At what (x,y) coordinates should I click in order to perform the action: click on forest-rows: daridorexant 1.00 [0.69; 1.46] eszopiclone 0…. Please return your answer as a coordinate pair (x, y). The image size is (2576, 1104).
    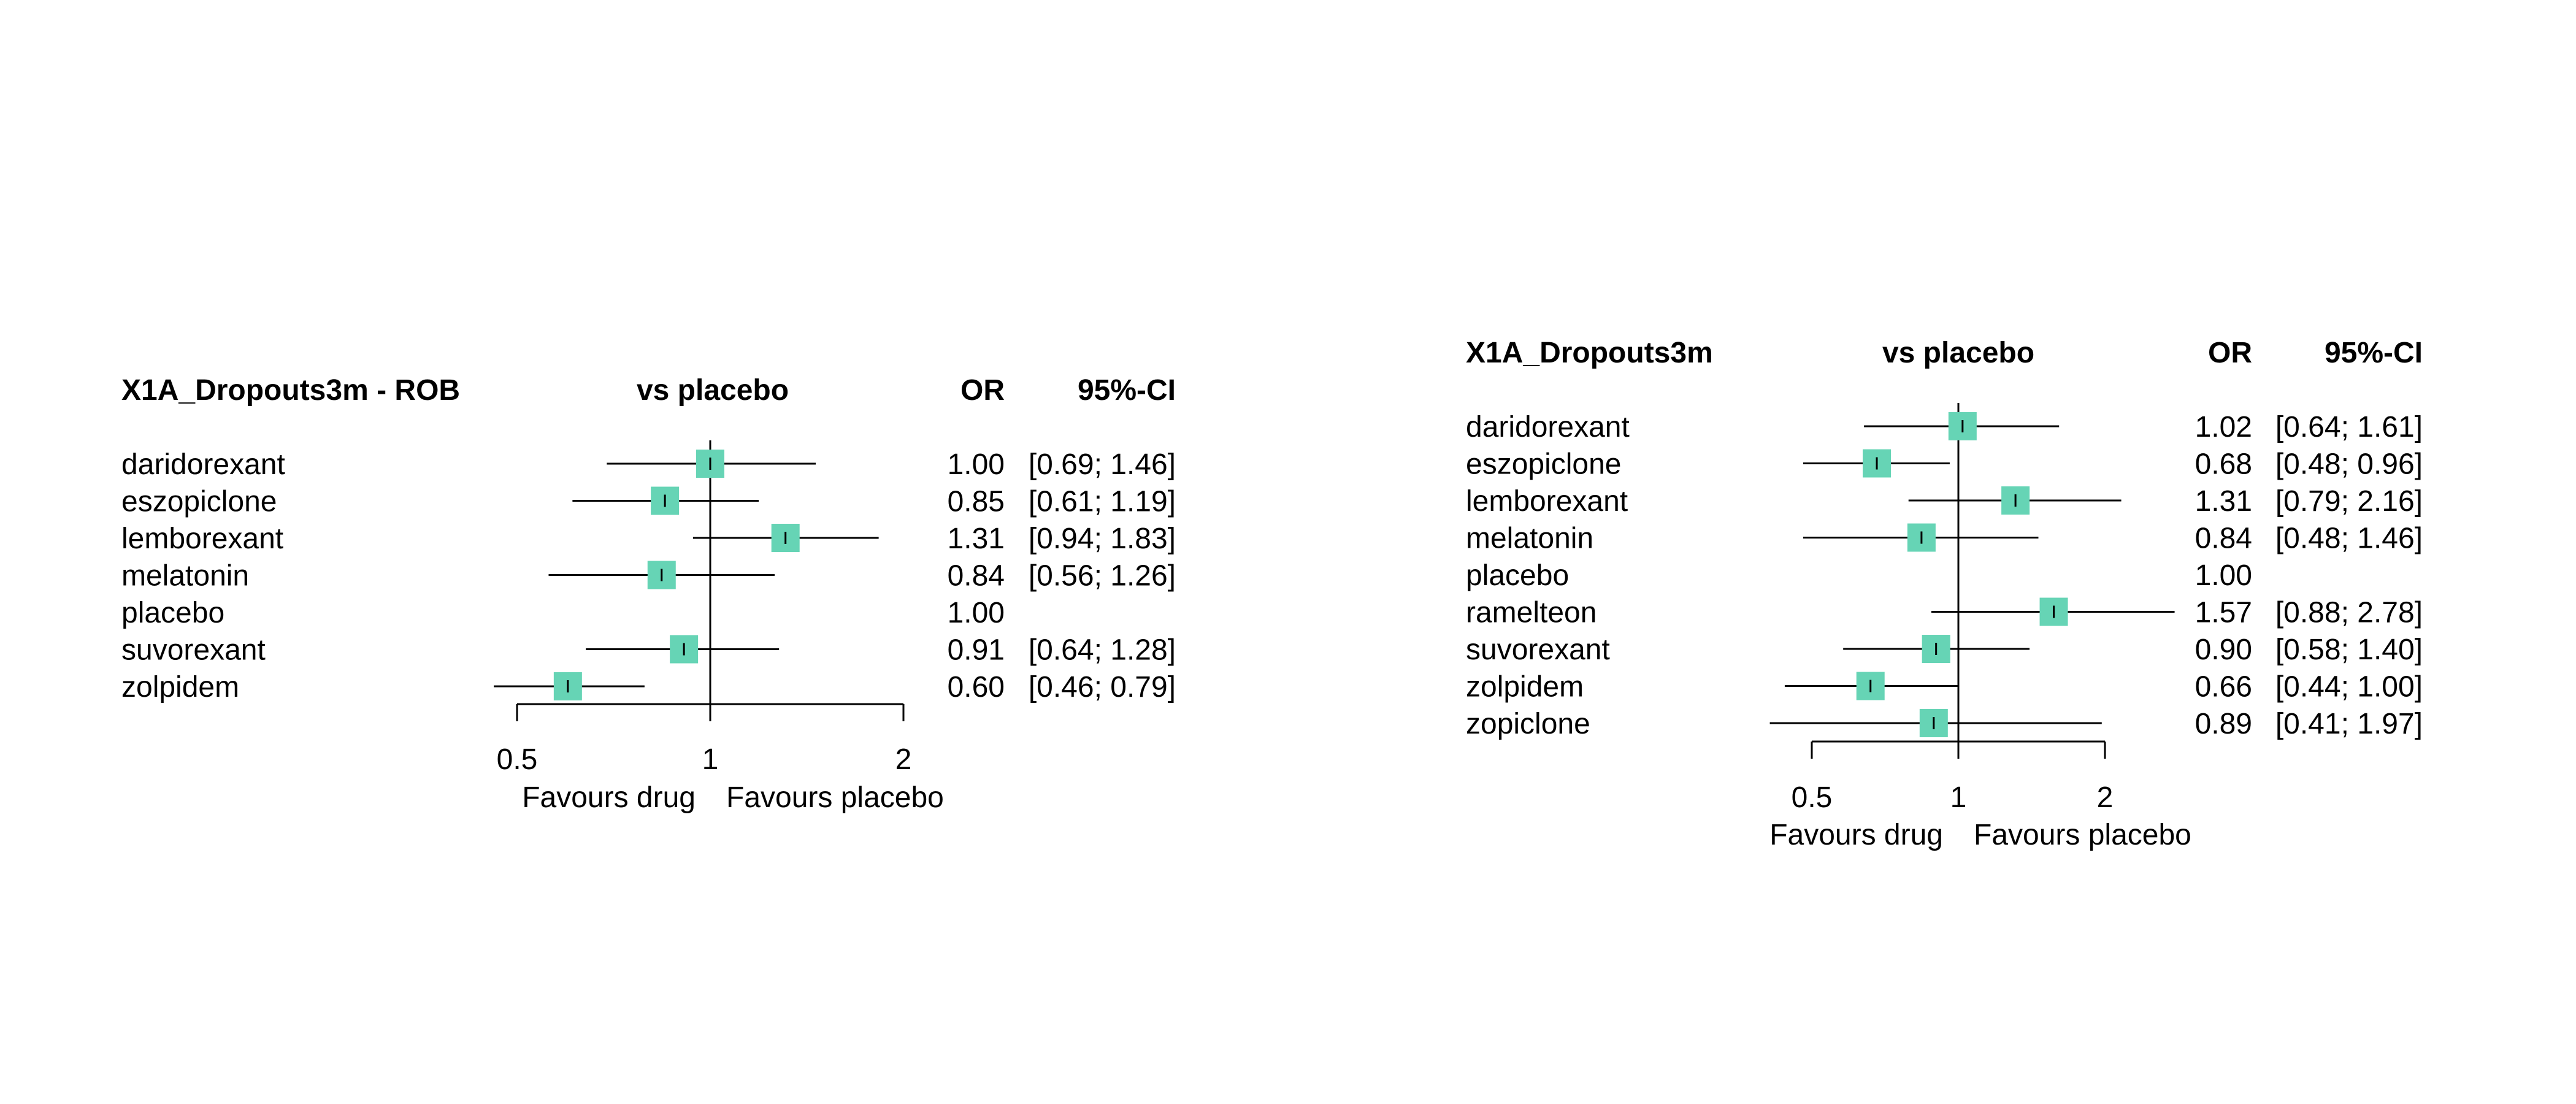
    Looking at the image, I should click on (648, 572).